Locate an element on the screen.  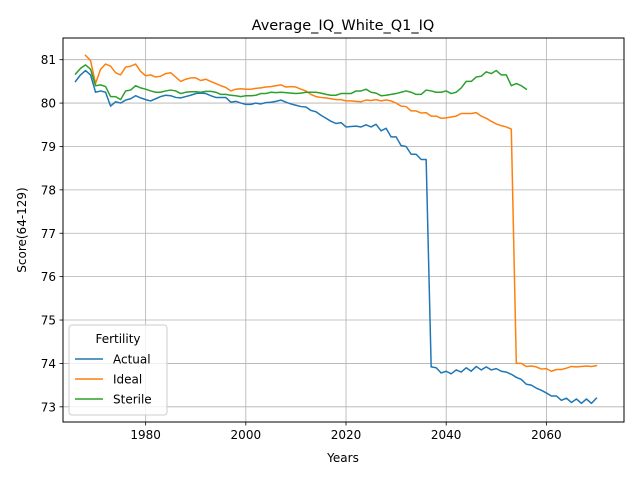
legend-box is located at coordinates (118, 370).